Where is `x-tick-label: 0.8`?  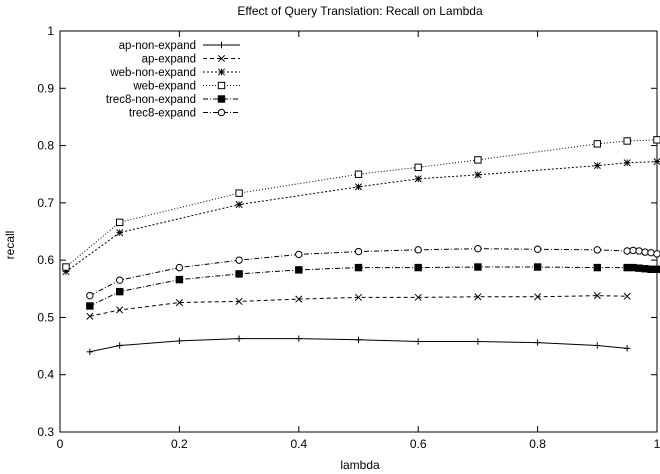 x-tick-label: 0.8 is located at coordinates (537, 444).